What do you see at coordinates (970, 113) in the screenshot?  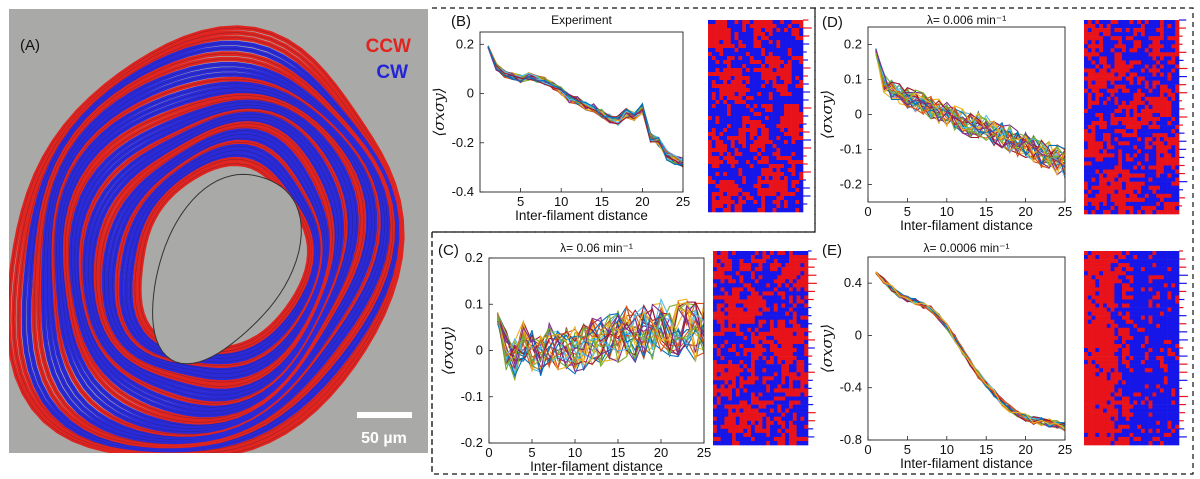 I see `series-group` at bounding box center [970, 113].